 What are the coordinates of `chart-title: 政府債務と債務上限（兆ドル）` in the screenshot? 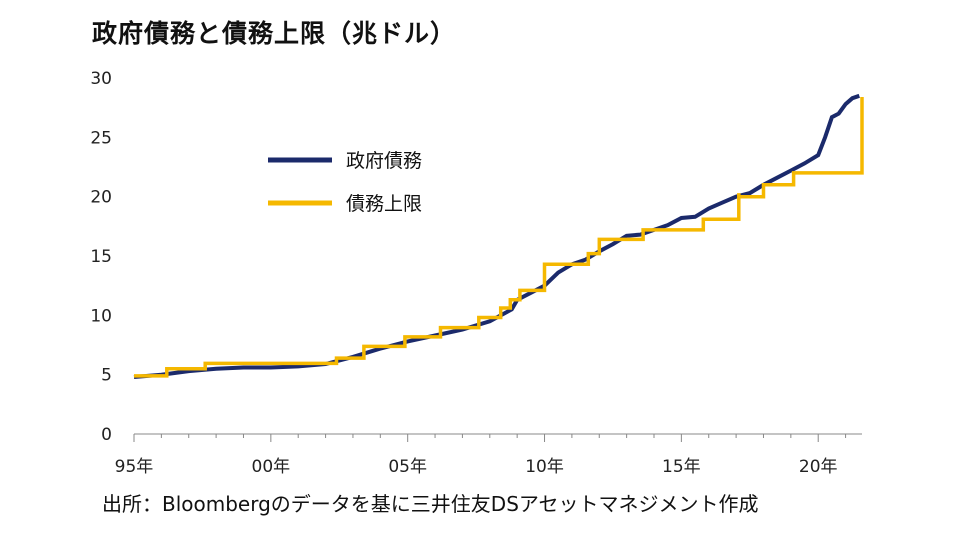 It's located at (274, 33).